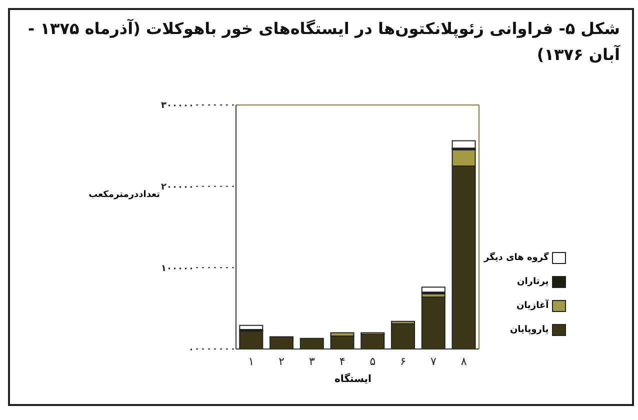 Image resolution: width=638 pixels, height=420 pixels. I want to click on y-axis-title: تعداددرمترمکعب, so click(124, 195).